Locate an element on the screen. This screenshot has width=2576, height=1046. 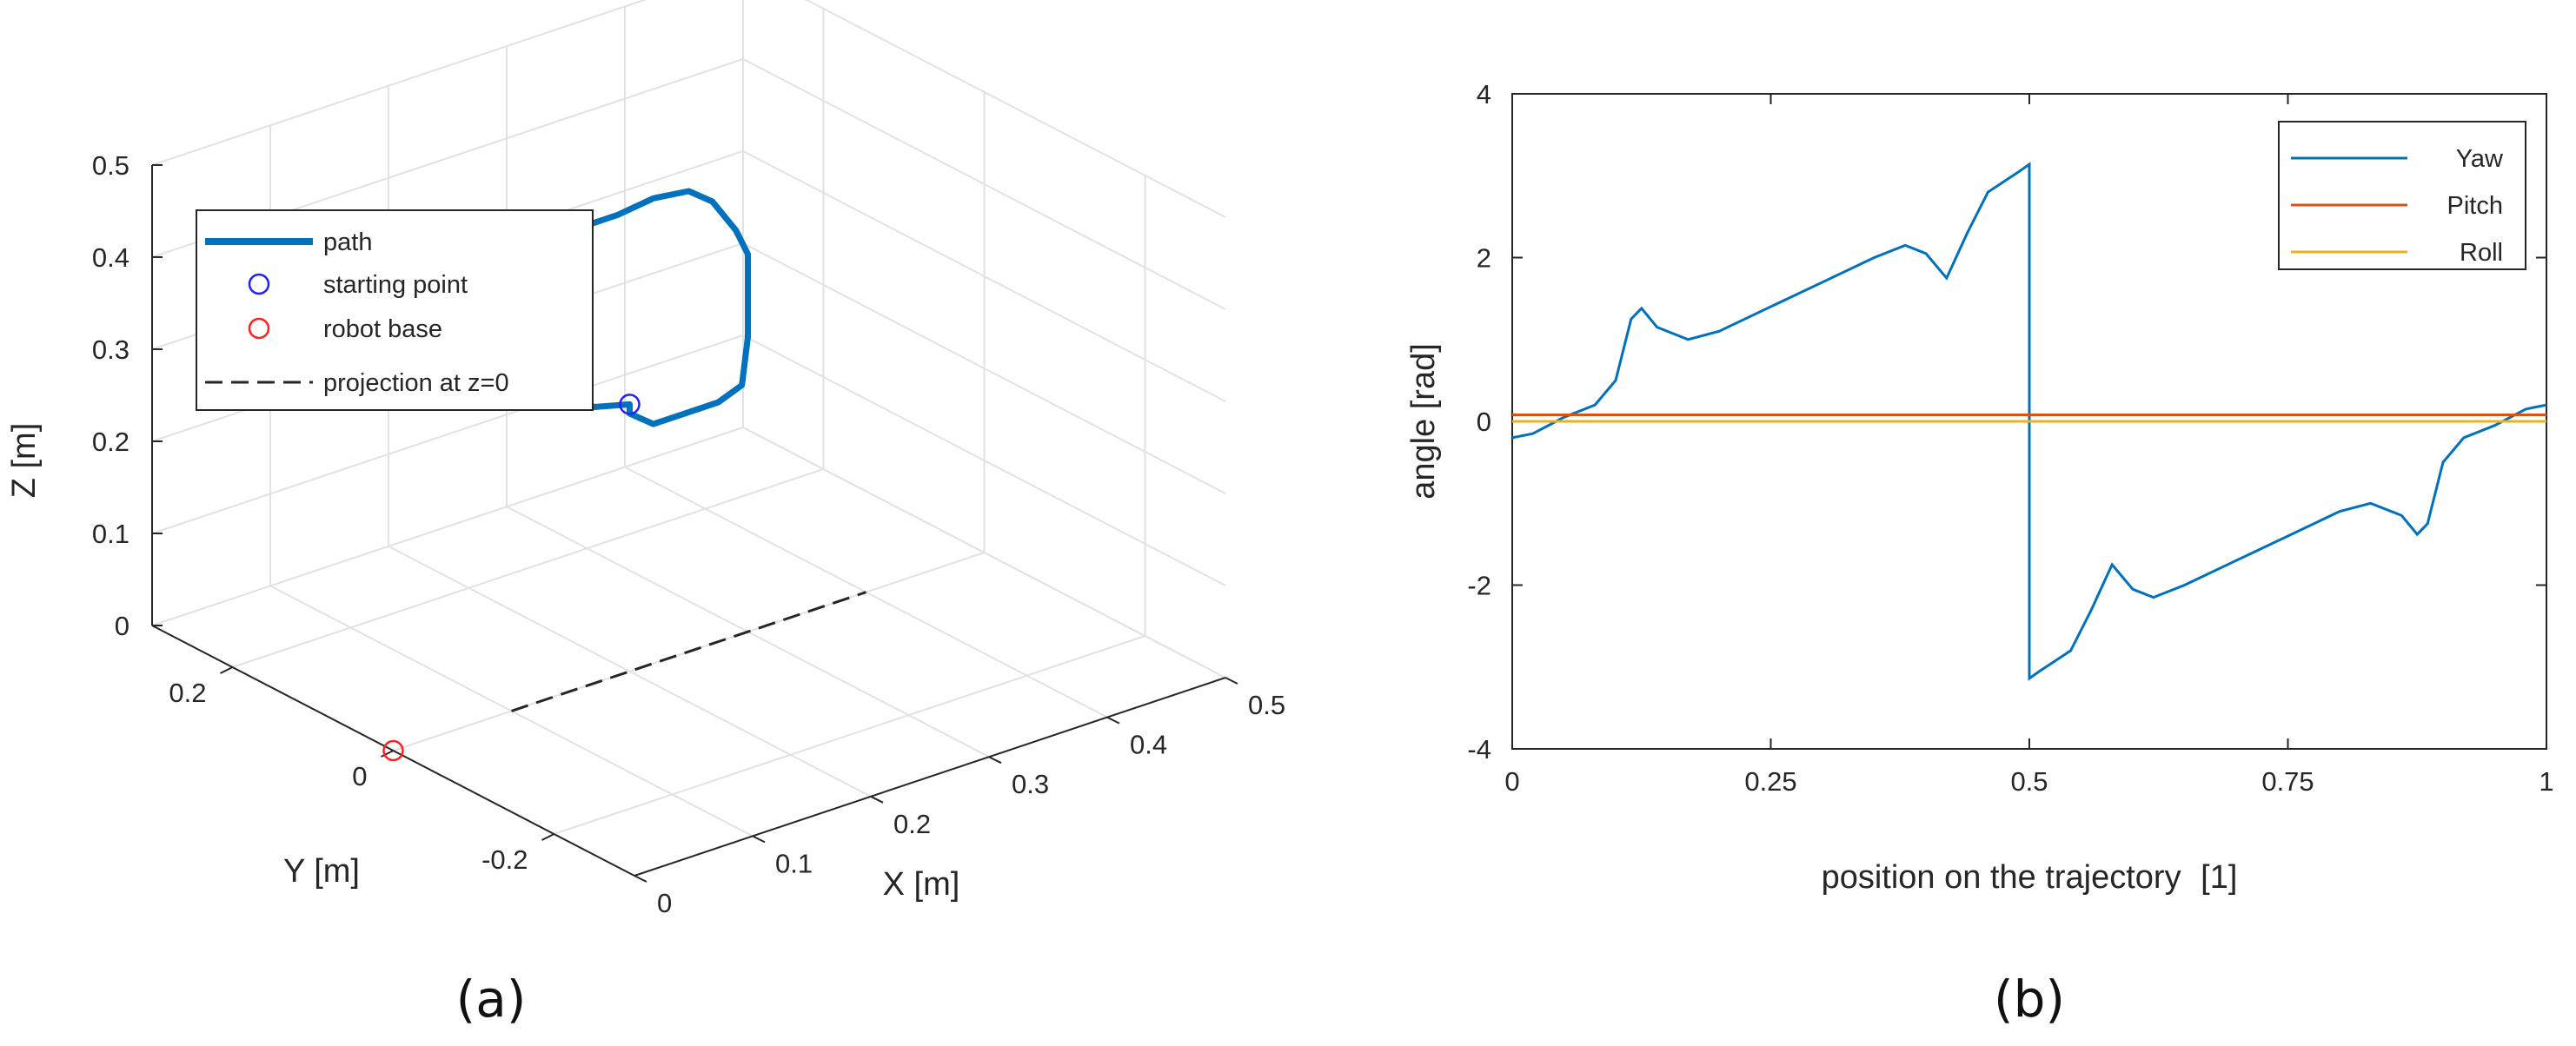
panel-b-legend: Yaw Pitch Roll is located at coordinates (2402, 195).